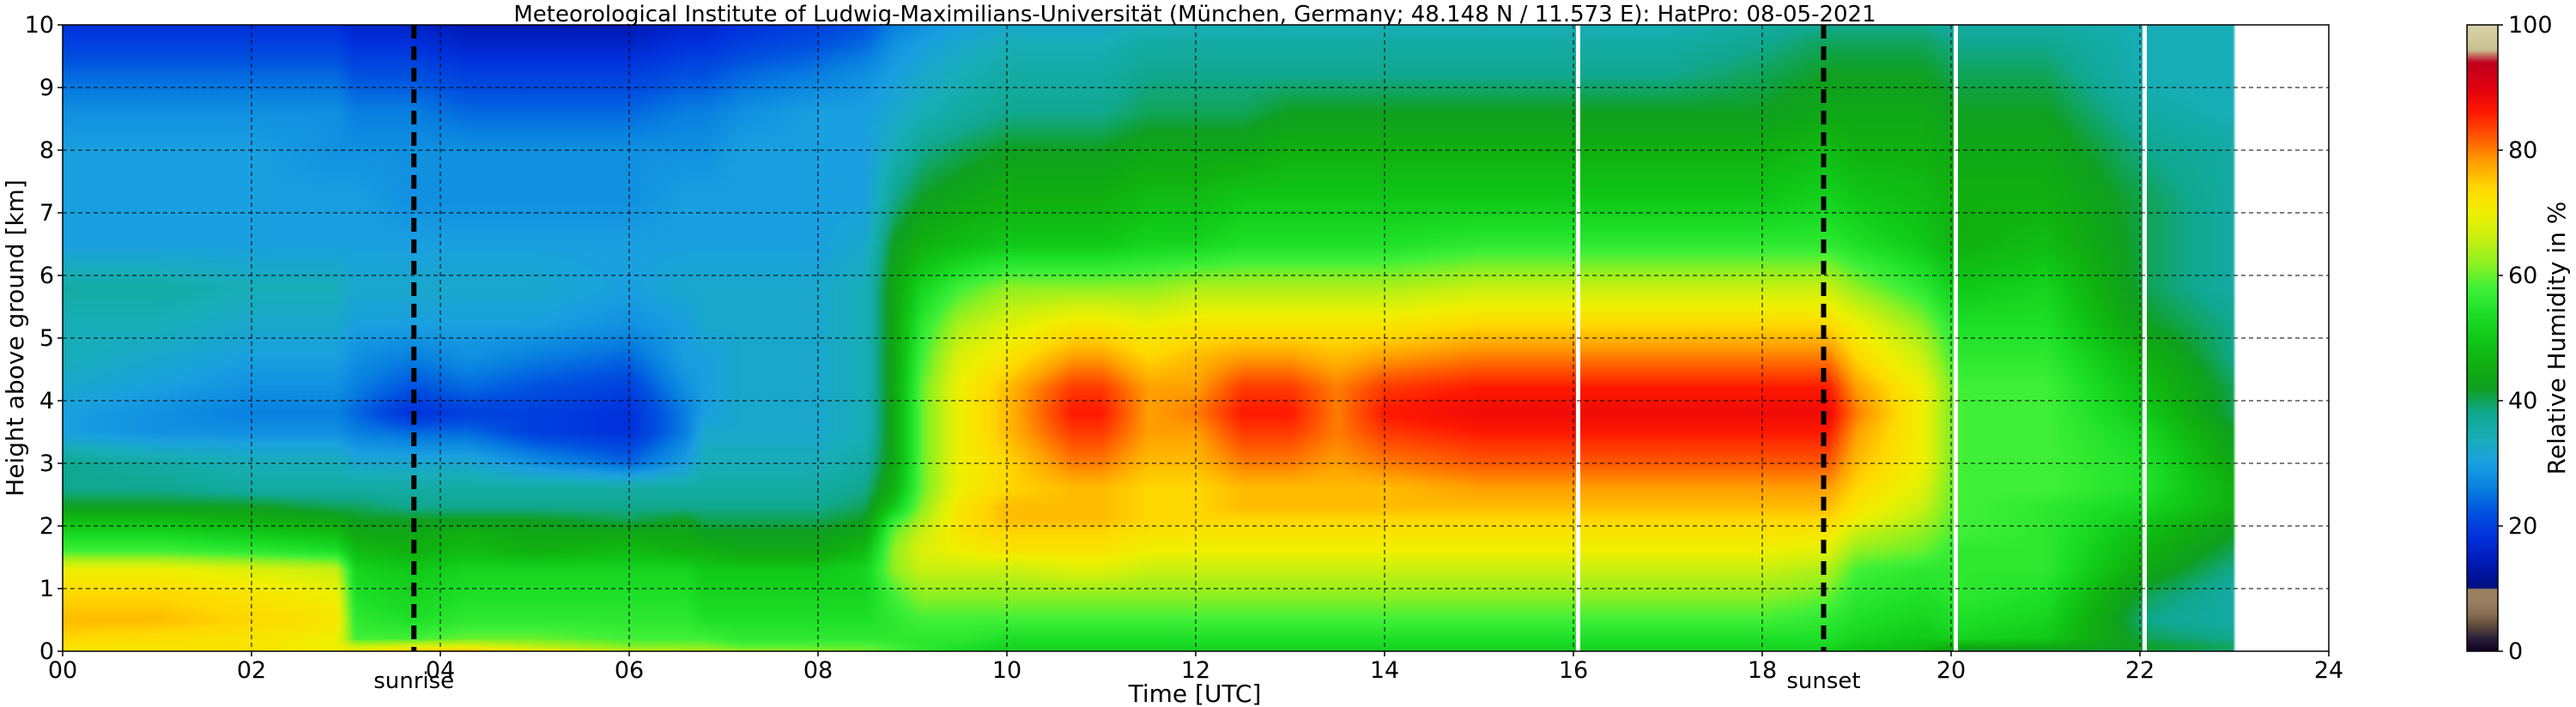 The image size is (2576, 707). What do you see at coordinates (46, 526) in the screenshot?
I see `y-tick-label: 2` at bounding box center [46, 526].